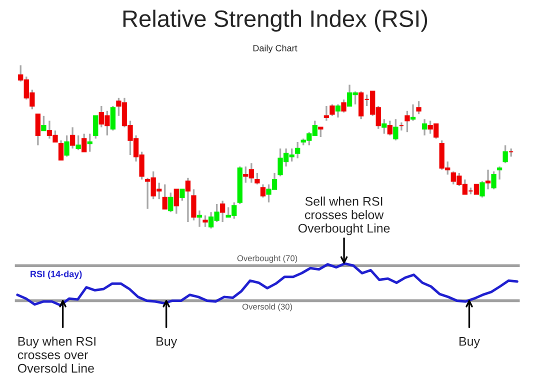 Image resolution: width=550 pixels, height=389 pixels. What do you see at coordinates (344, 216) in the screenshot?
I see `annotation: Sell when RSI crosses below Overbought Line` at bounding box center [344, 216].